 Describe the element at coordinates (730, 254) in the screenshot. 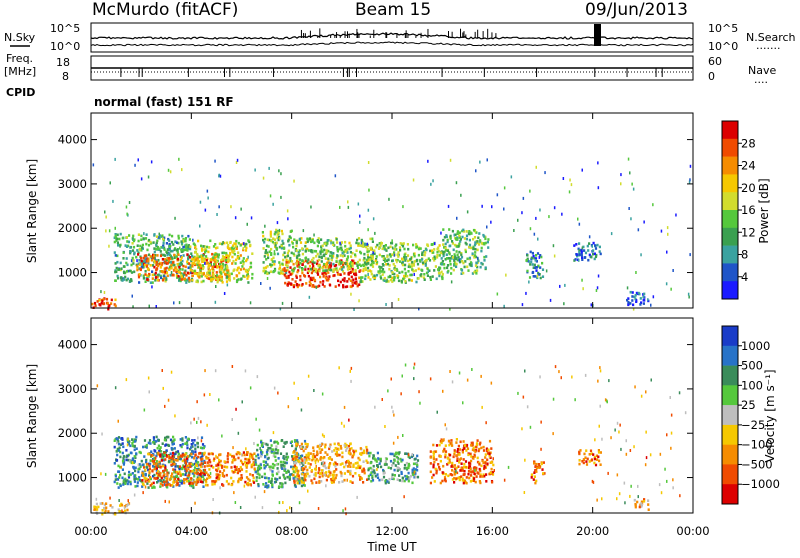

I see `colorbar-segment` at that location.